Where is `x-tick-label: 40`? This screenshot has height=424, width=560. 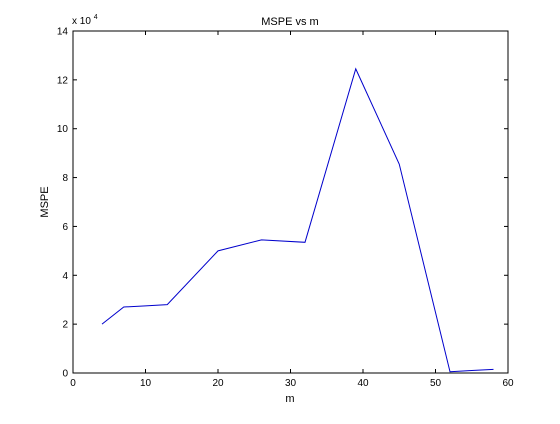 x-tick-label: 40 is located at coordinates (363, 383).